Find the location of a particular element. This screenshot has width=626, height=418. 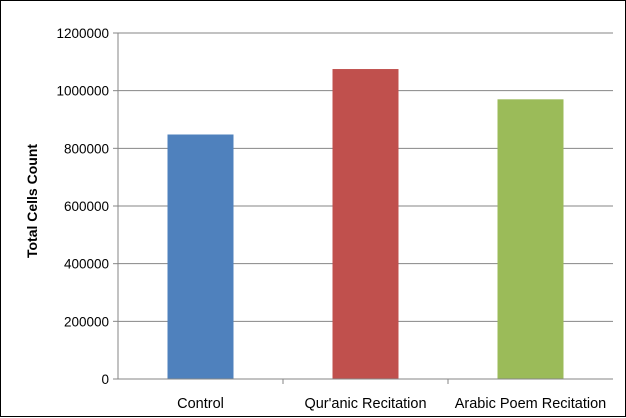

bar-qur-anic-recitation is located at coordinates (365, 224).